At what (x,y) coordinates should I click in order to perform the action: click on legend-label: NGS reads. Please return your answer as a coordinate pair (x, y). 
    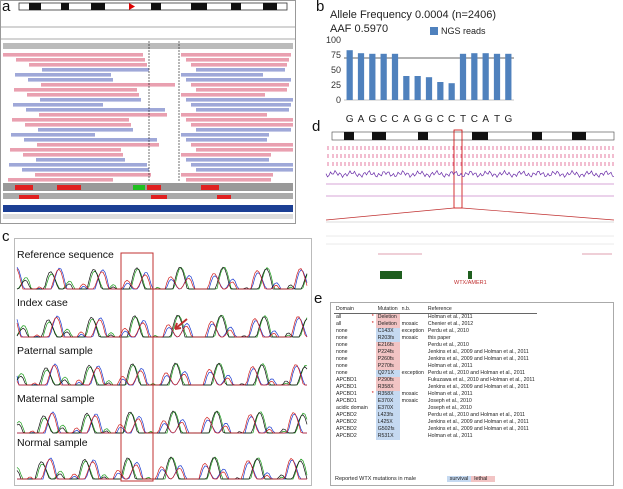
    Looking at the image, I should click on (463, 31).